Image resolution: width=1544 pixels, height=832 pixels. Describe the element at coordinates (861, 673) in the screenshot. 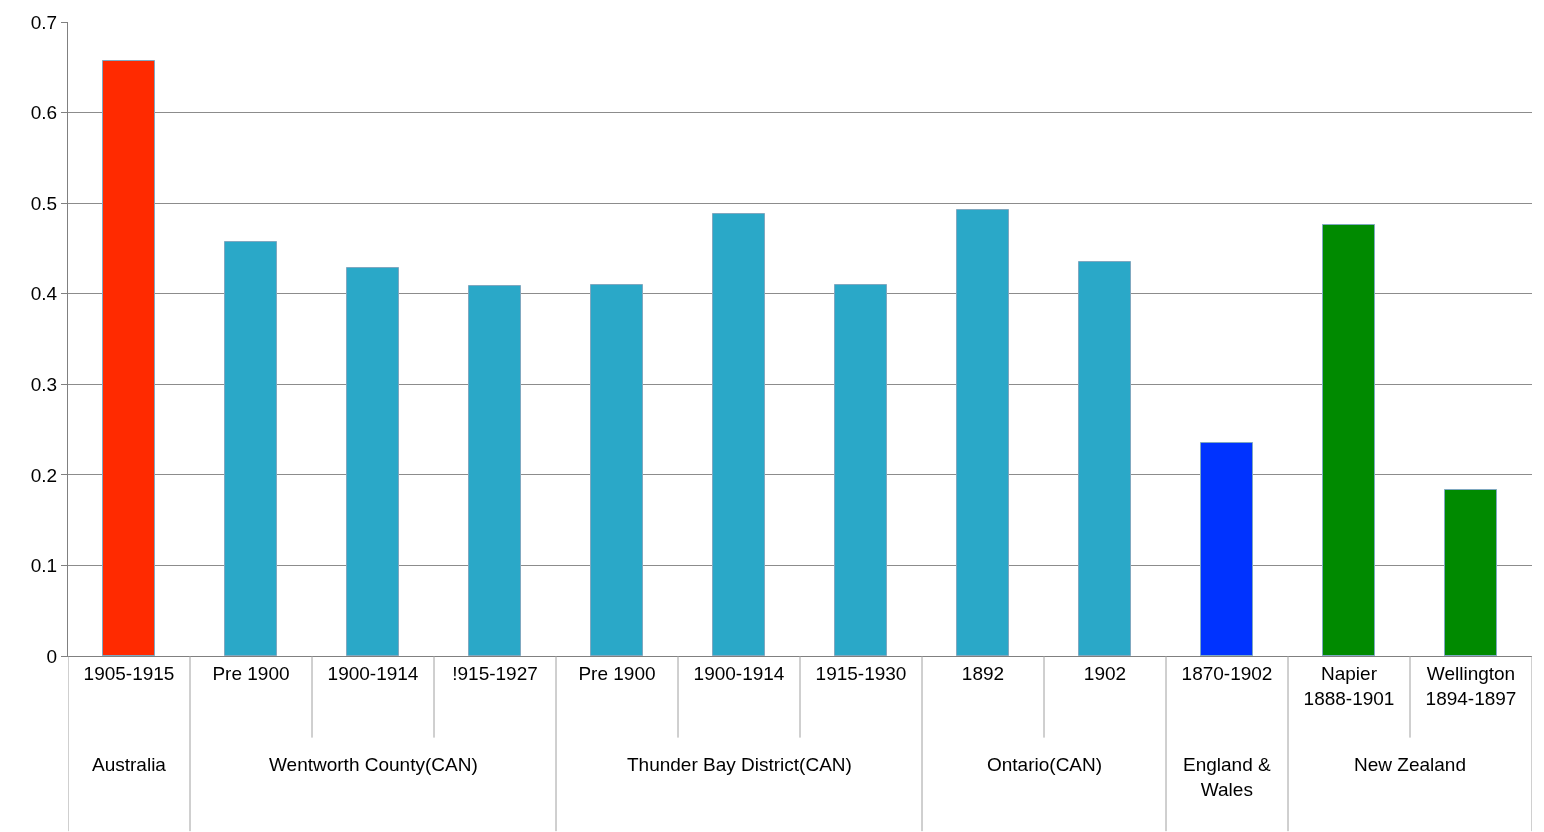

I see `x-tick-label: 1915-1930` at that location.